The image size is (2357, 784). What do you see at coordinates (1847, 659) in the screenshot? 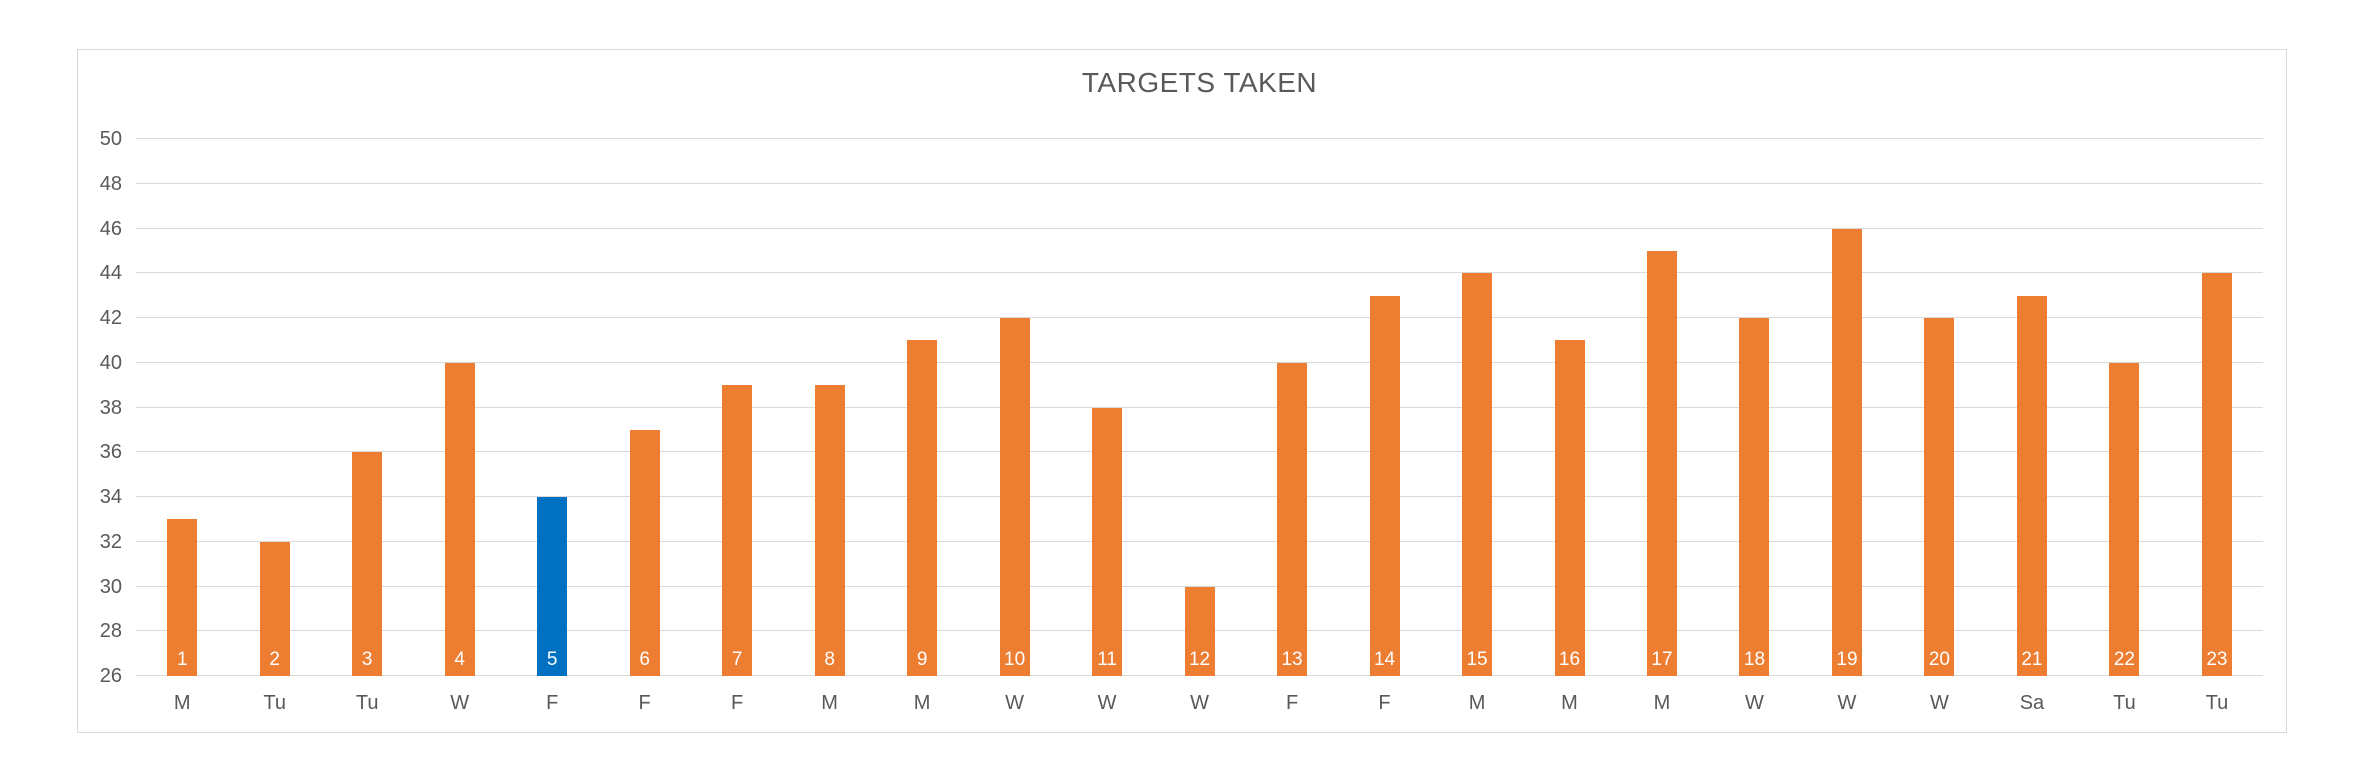
I see `bar-value-label: 19` at bounding box center [1847, 659].